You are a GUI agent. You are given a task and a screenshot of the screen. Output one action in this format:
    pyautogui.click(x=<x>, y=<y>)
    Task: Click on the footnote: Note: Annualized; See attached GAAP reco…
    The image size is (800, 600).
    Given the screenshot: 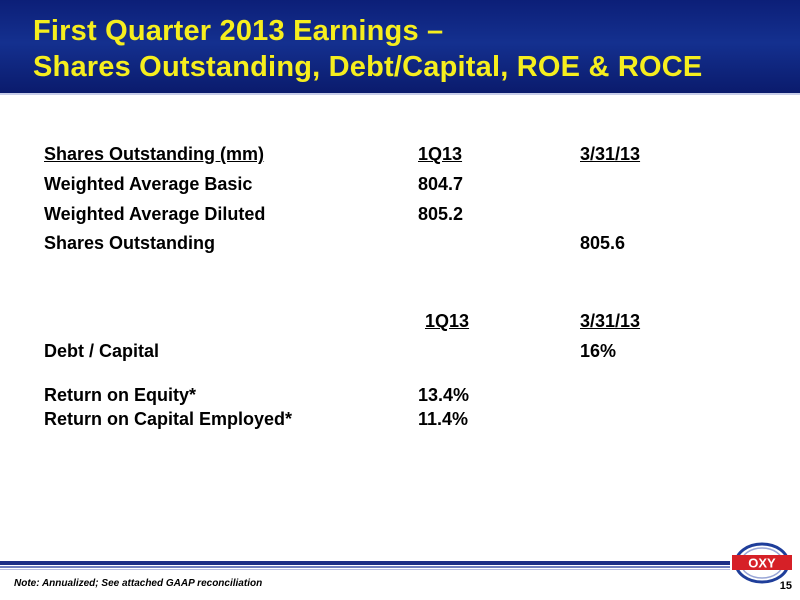 What is the action you would take?
    pyautogui.click(x=138, y=583)
    